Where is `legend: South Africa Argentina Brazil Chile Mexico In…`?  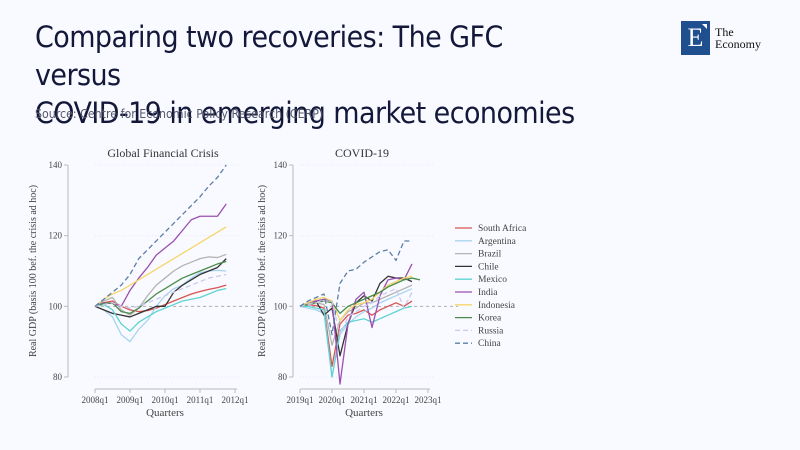 legend: South Africa Argentina Brazil Chile Mexico In… is located at coordinates (491, 286).